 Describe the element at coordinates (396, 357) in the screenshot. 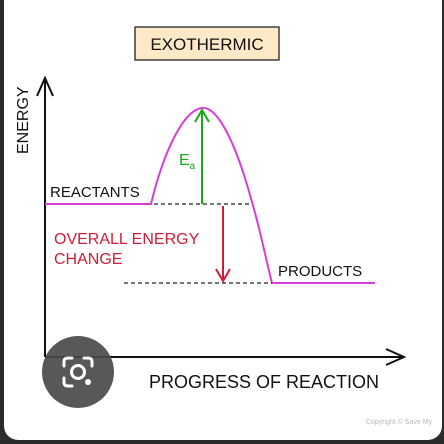

I see `x-axis-arrowhead` at that location.